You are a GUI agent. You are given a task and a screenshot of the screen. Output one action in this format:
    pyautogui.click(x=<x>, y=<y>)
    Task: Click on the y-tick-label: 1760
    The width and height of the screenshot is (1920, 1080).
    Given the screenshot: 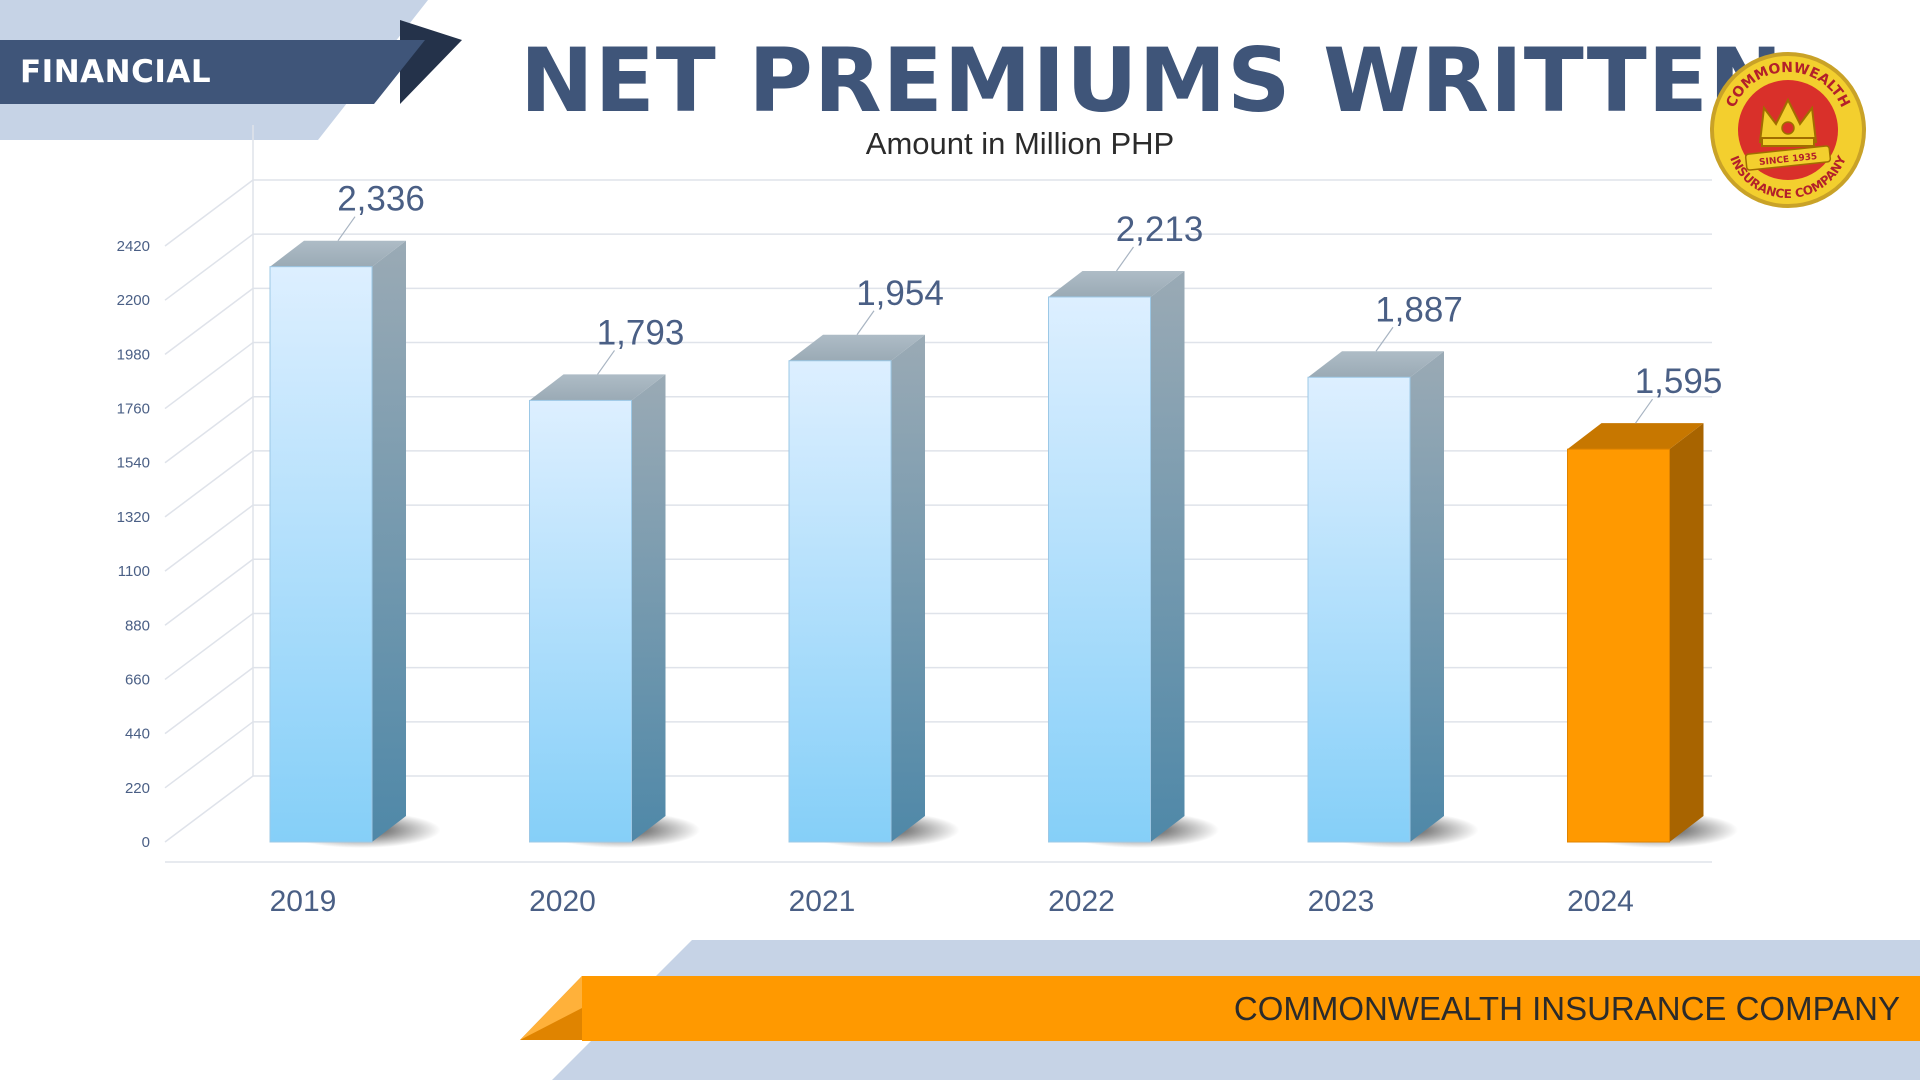 What is the action you would take?
    pyautogui.click(x=133, y=409)
    